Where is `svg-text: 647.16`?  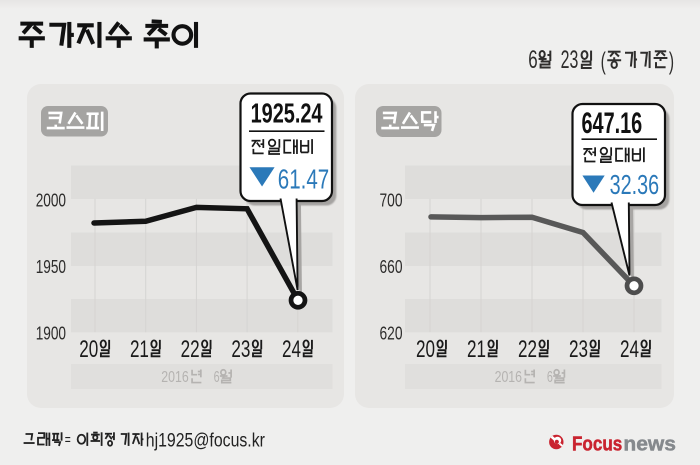
svg-text: 647.16 is located at coordinates (612, 123).